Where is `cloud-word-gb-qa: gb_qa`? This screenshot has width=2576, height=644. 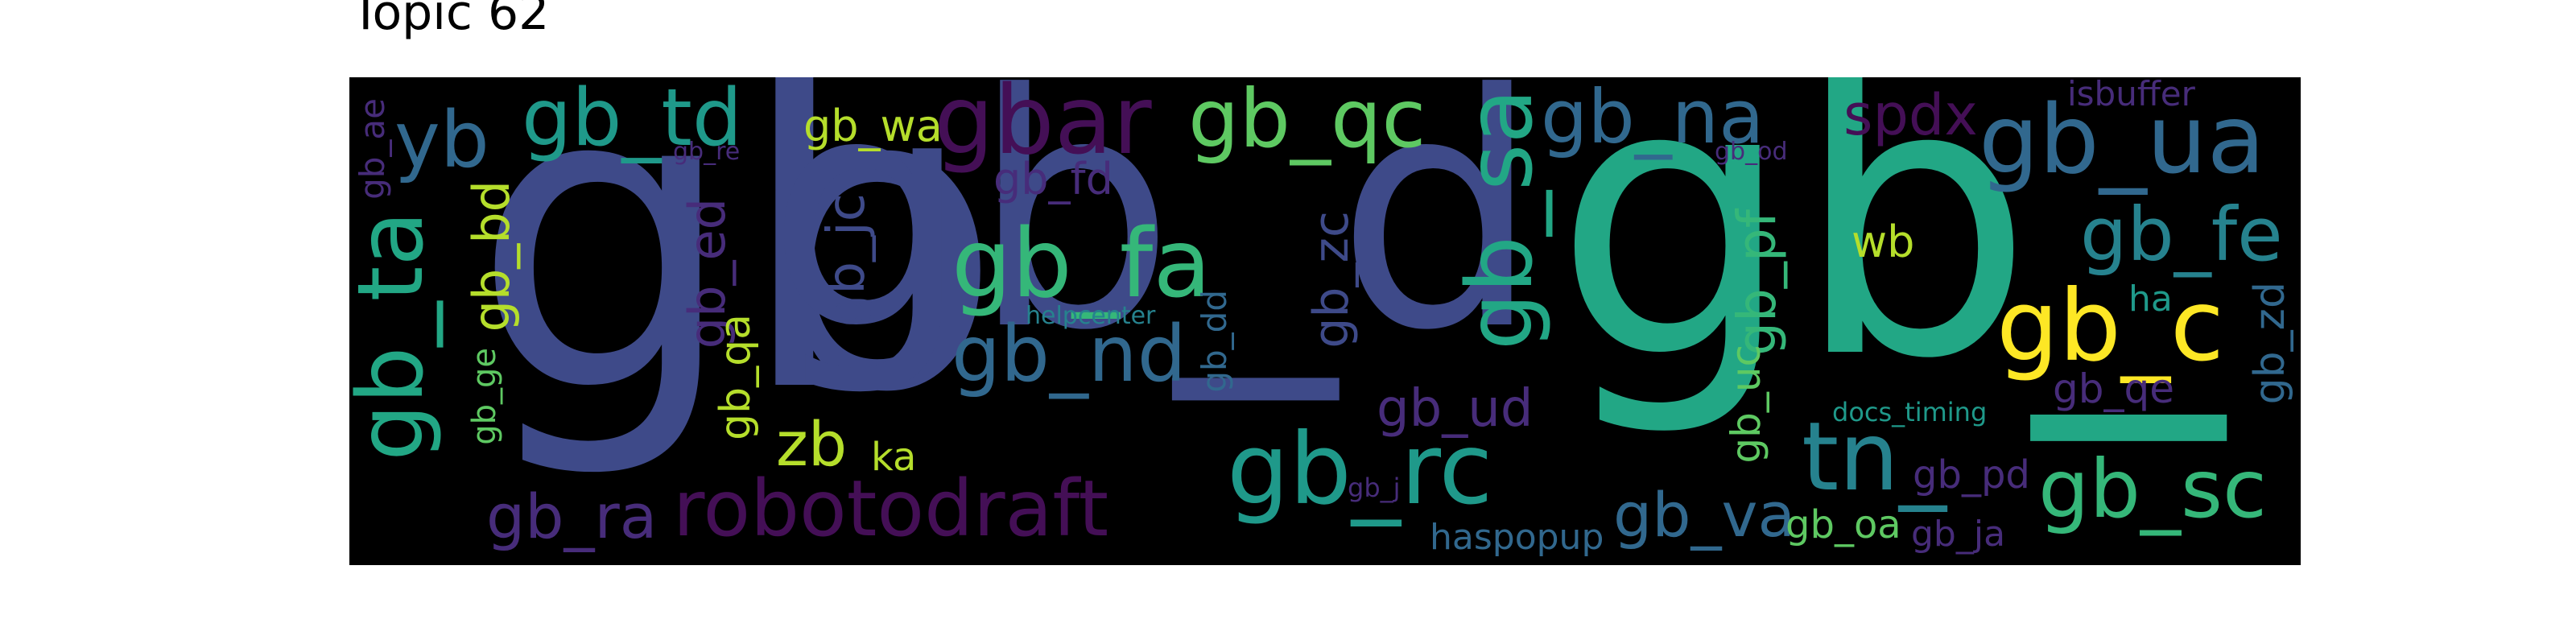 cloud-word-gb-qa: gb_qa is located at coordinates (736, 377).